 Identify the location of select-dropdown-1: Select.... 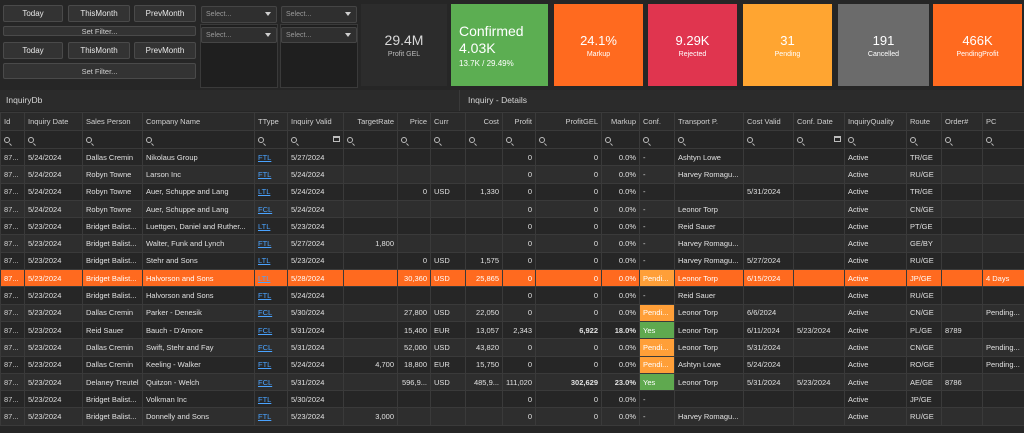
(239, 14).